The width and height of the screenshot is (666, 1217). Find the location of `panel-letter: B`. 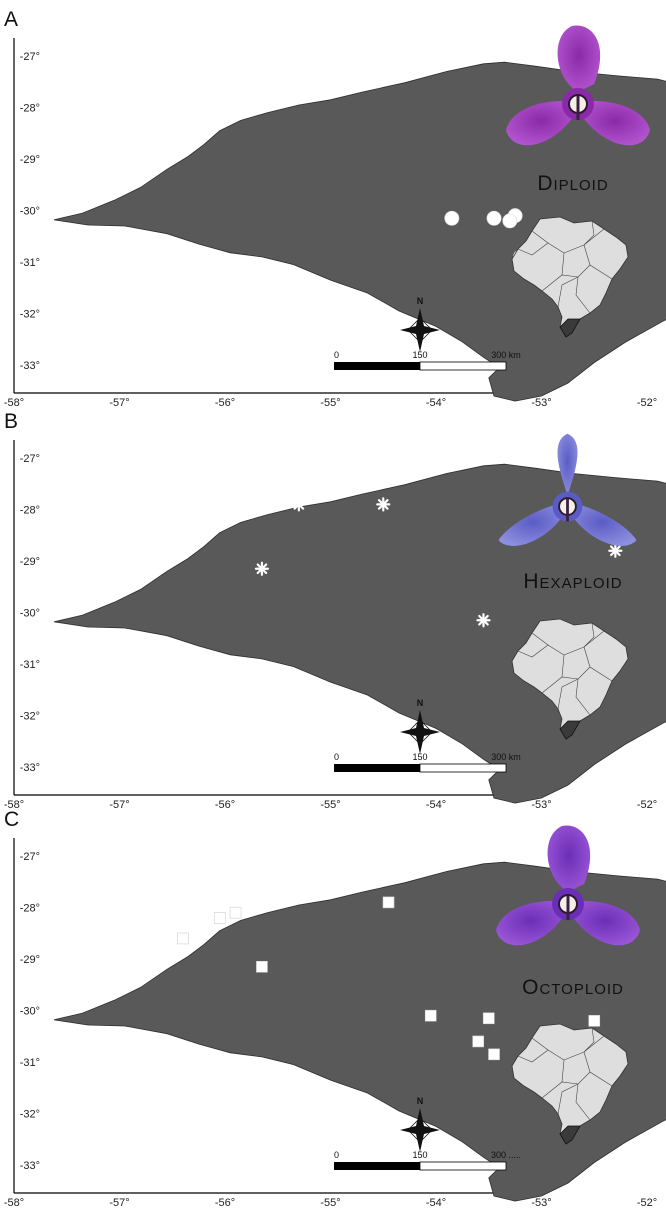

panel-letter: B is located at coordinates (11, 421).